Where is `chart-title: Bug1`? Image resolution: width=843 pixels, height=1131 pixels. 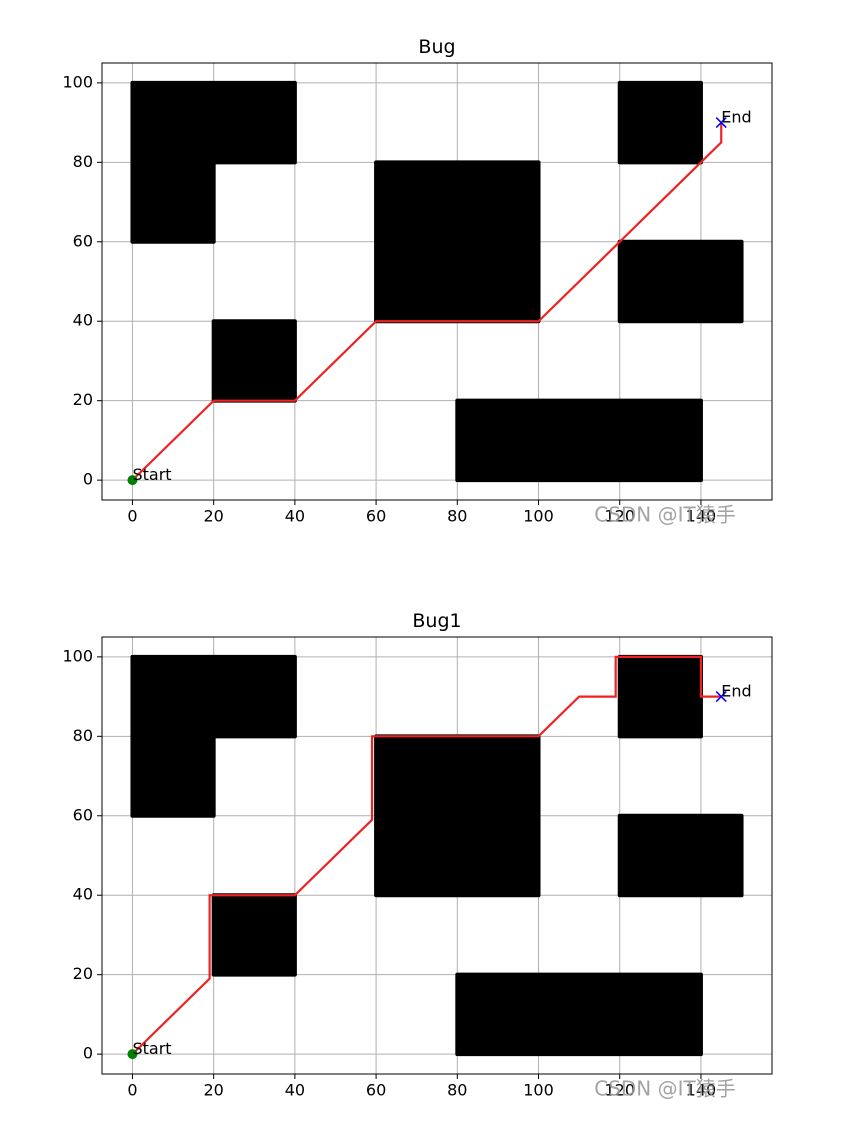
chart-title: Bug1 is located at coordinates (436, 621).